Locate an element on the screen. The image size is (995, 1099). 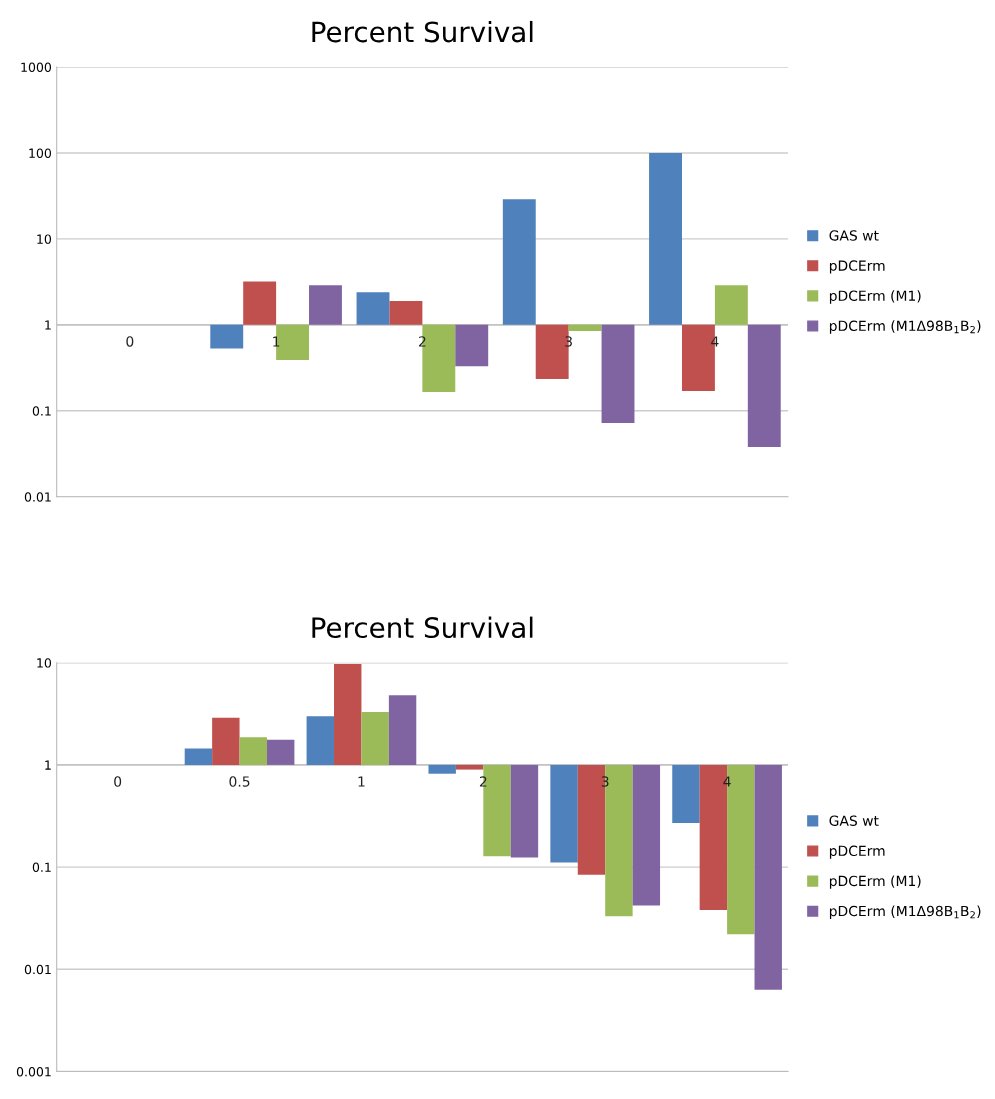
y-tick-label: 100 is located at coordinates (40, 153).